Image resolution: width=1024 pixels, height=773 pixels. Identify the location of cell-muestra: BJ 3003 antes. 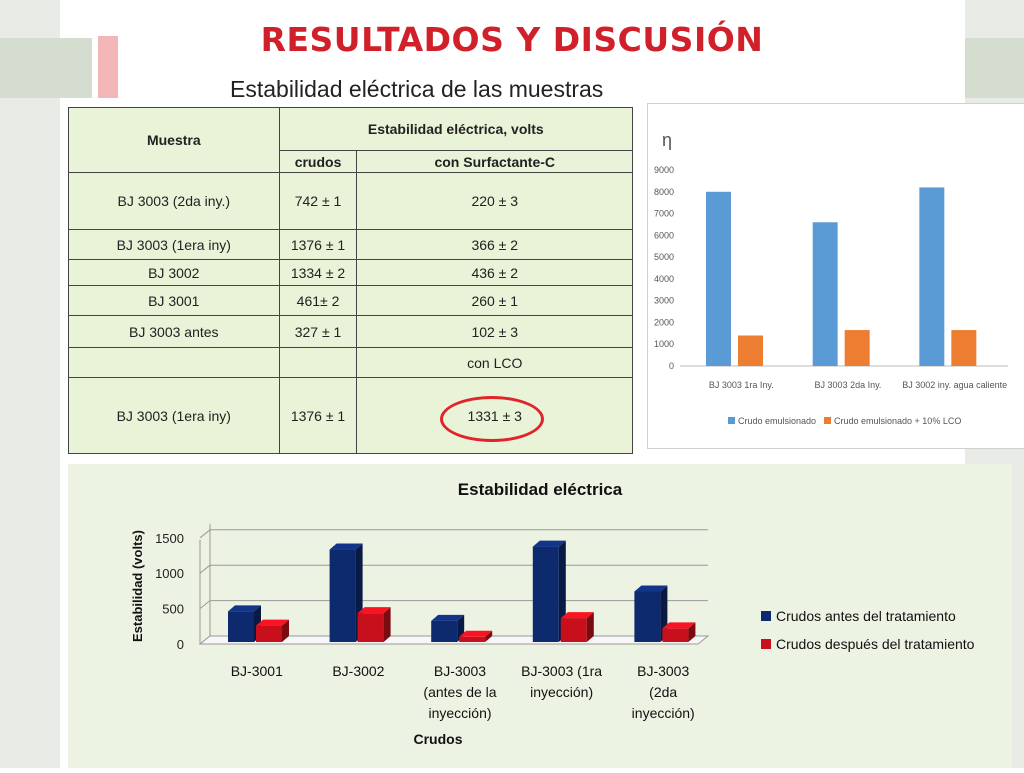
(174, 331).